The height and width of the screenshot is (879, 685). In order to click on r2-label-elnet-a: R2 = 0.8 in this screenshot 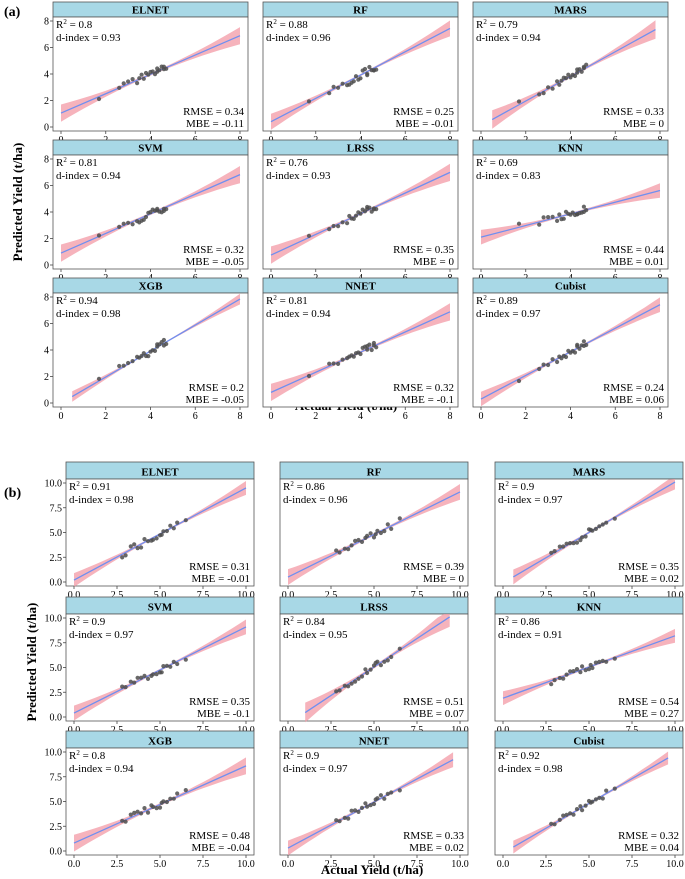, I will do `click(74, 24)`.